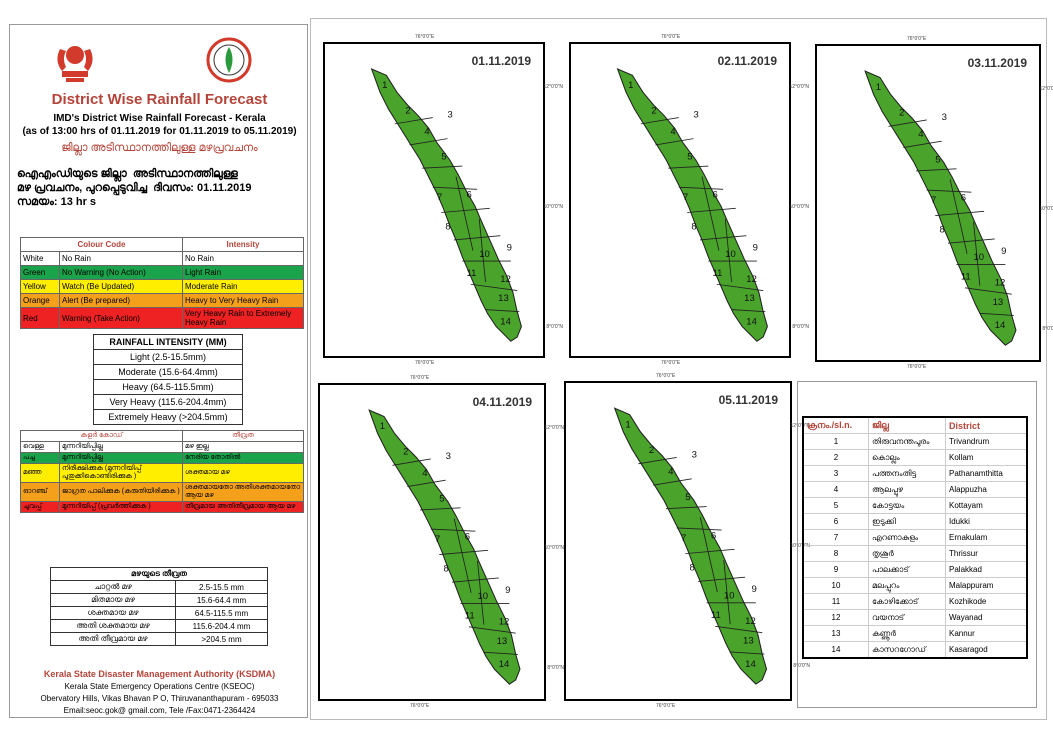 The height and width of the screenshot is (744, 1053). I want to click on district-number: 12, so click(835, 617).